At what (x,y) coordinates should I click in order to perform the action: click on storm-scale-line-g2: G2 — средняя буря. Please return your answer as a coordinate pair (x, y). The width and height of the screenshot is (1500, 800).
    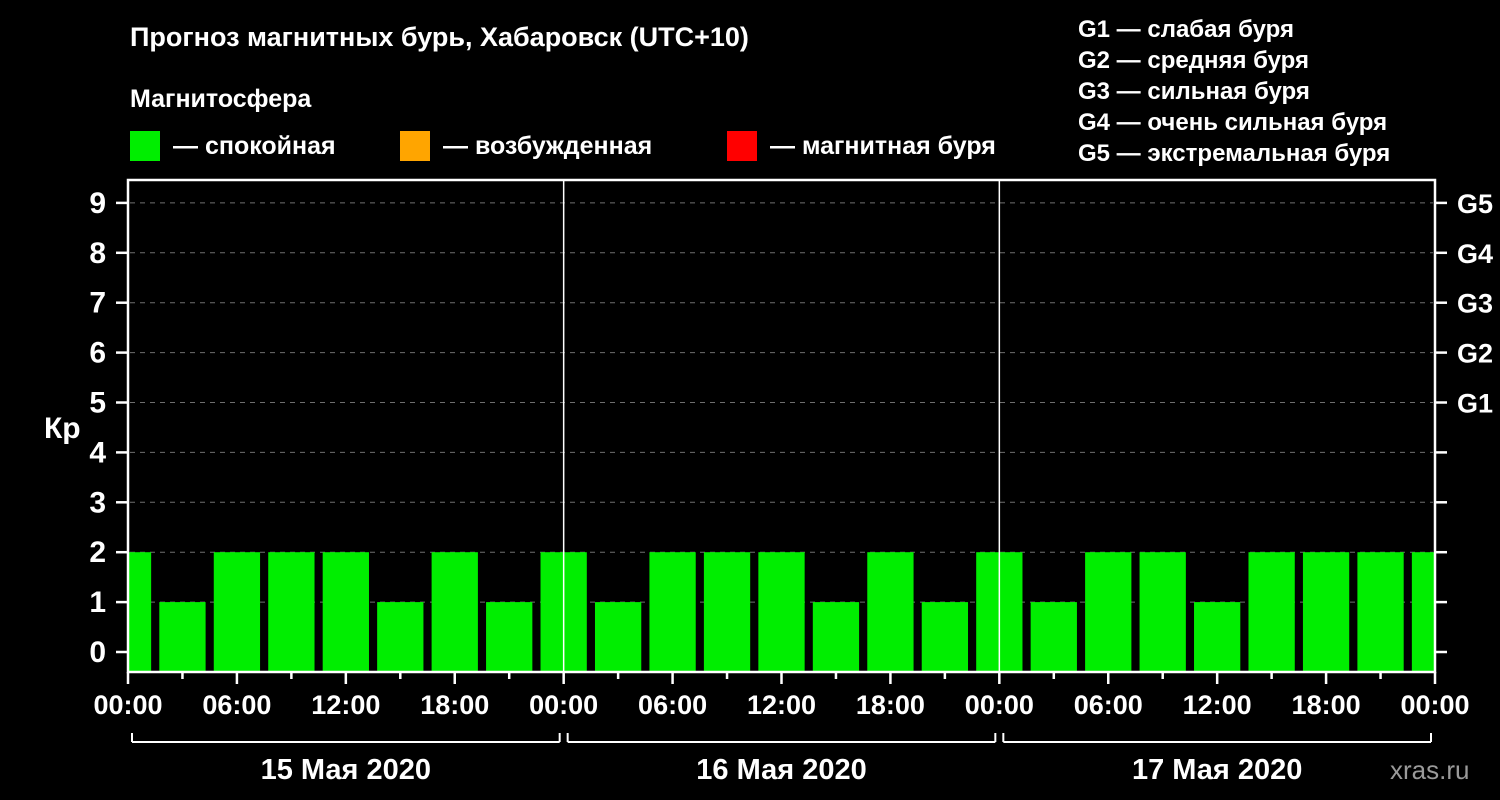
    Looking at the image, I should click on (1193, 60).